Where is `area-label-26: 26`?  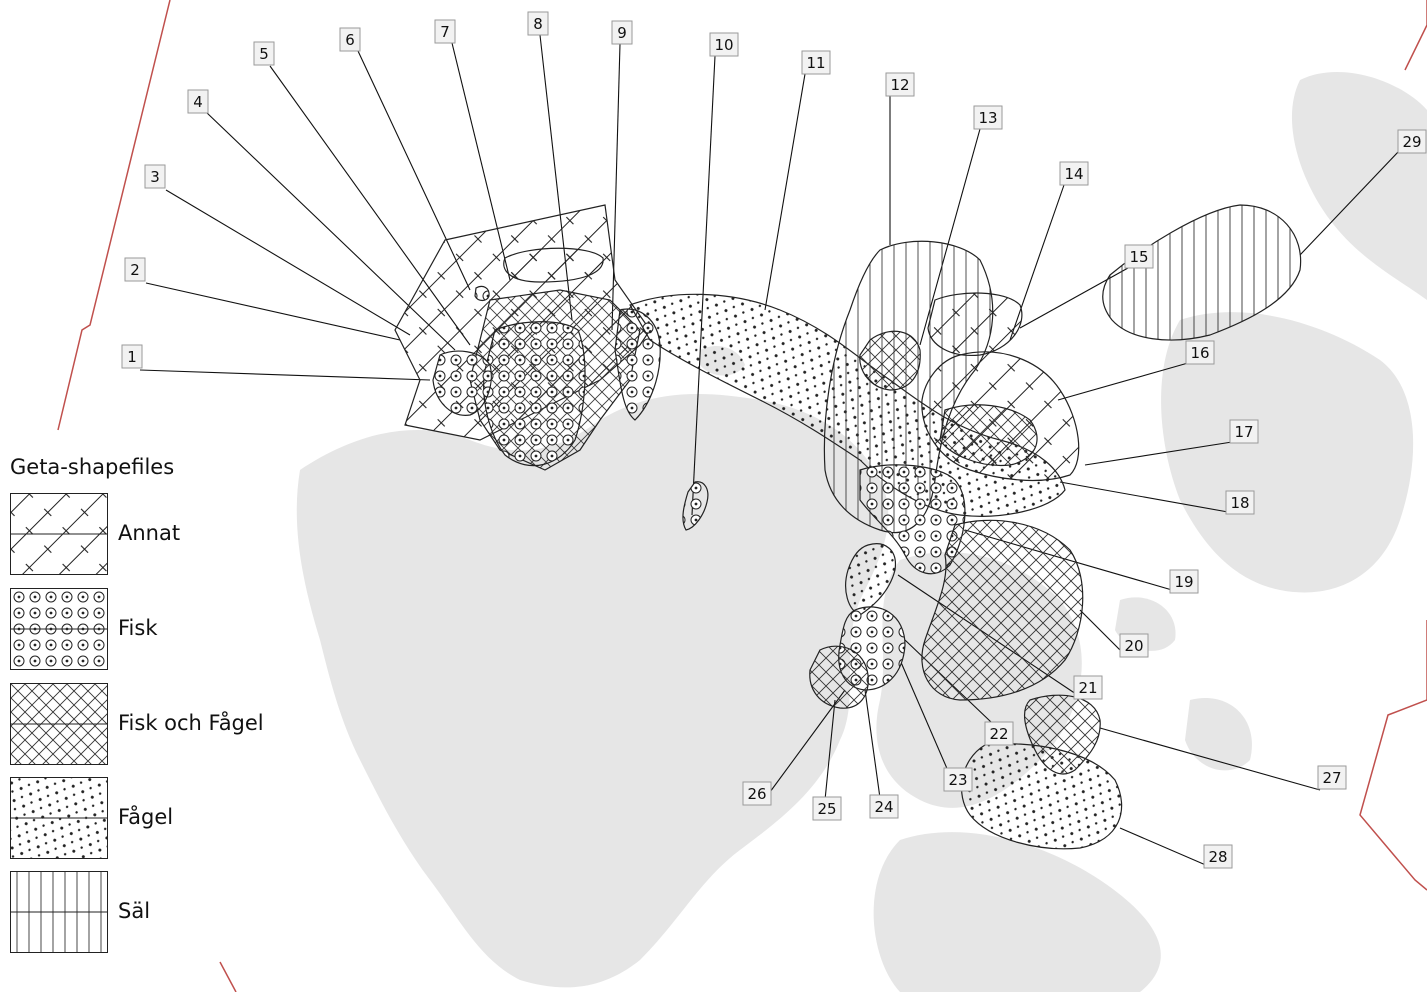
area-label-26: 26 is located at coordinates (757, 793).